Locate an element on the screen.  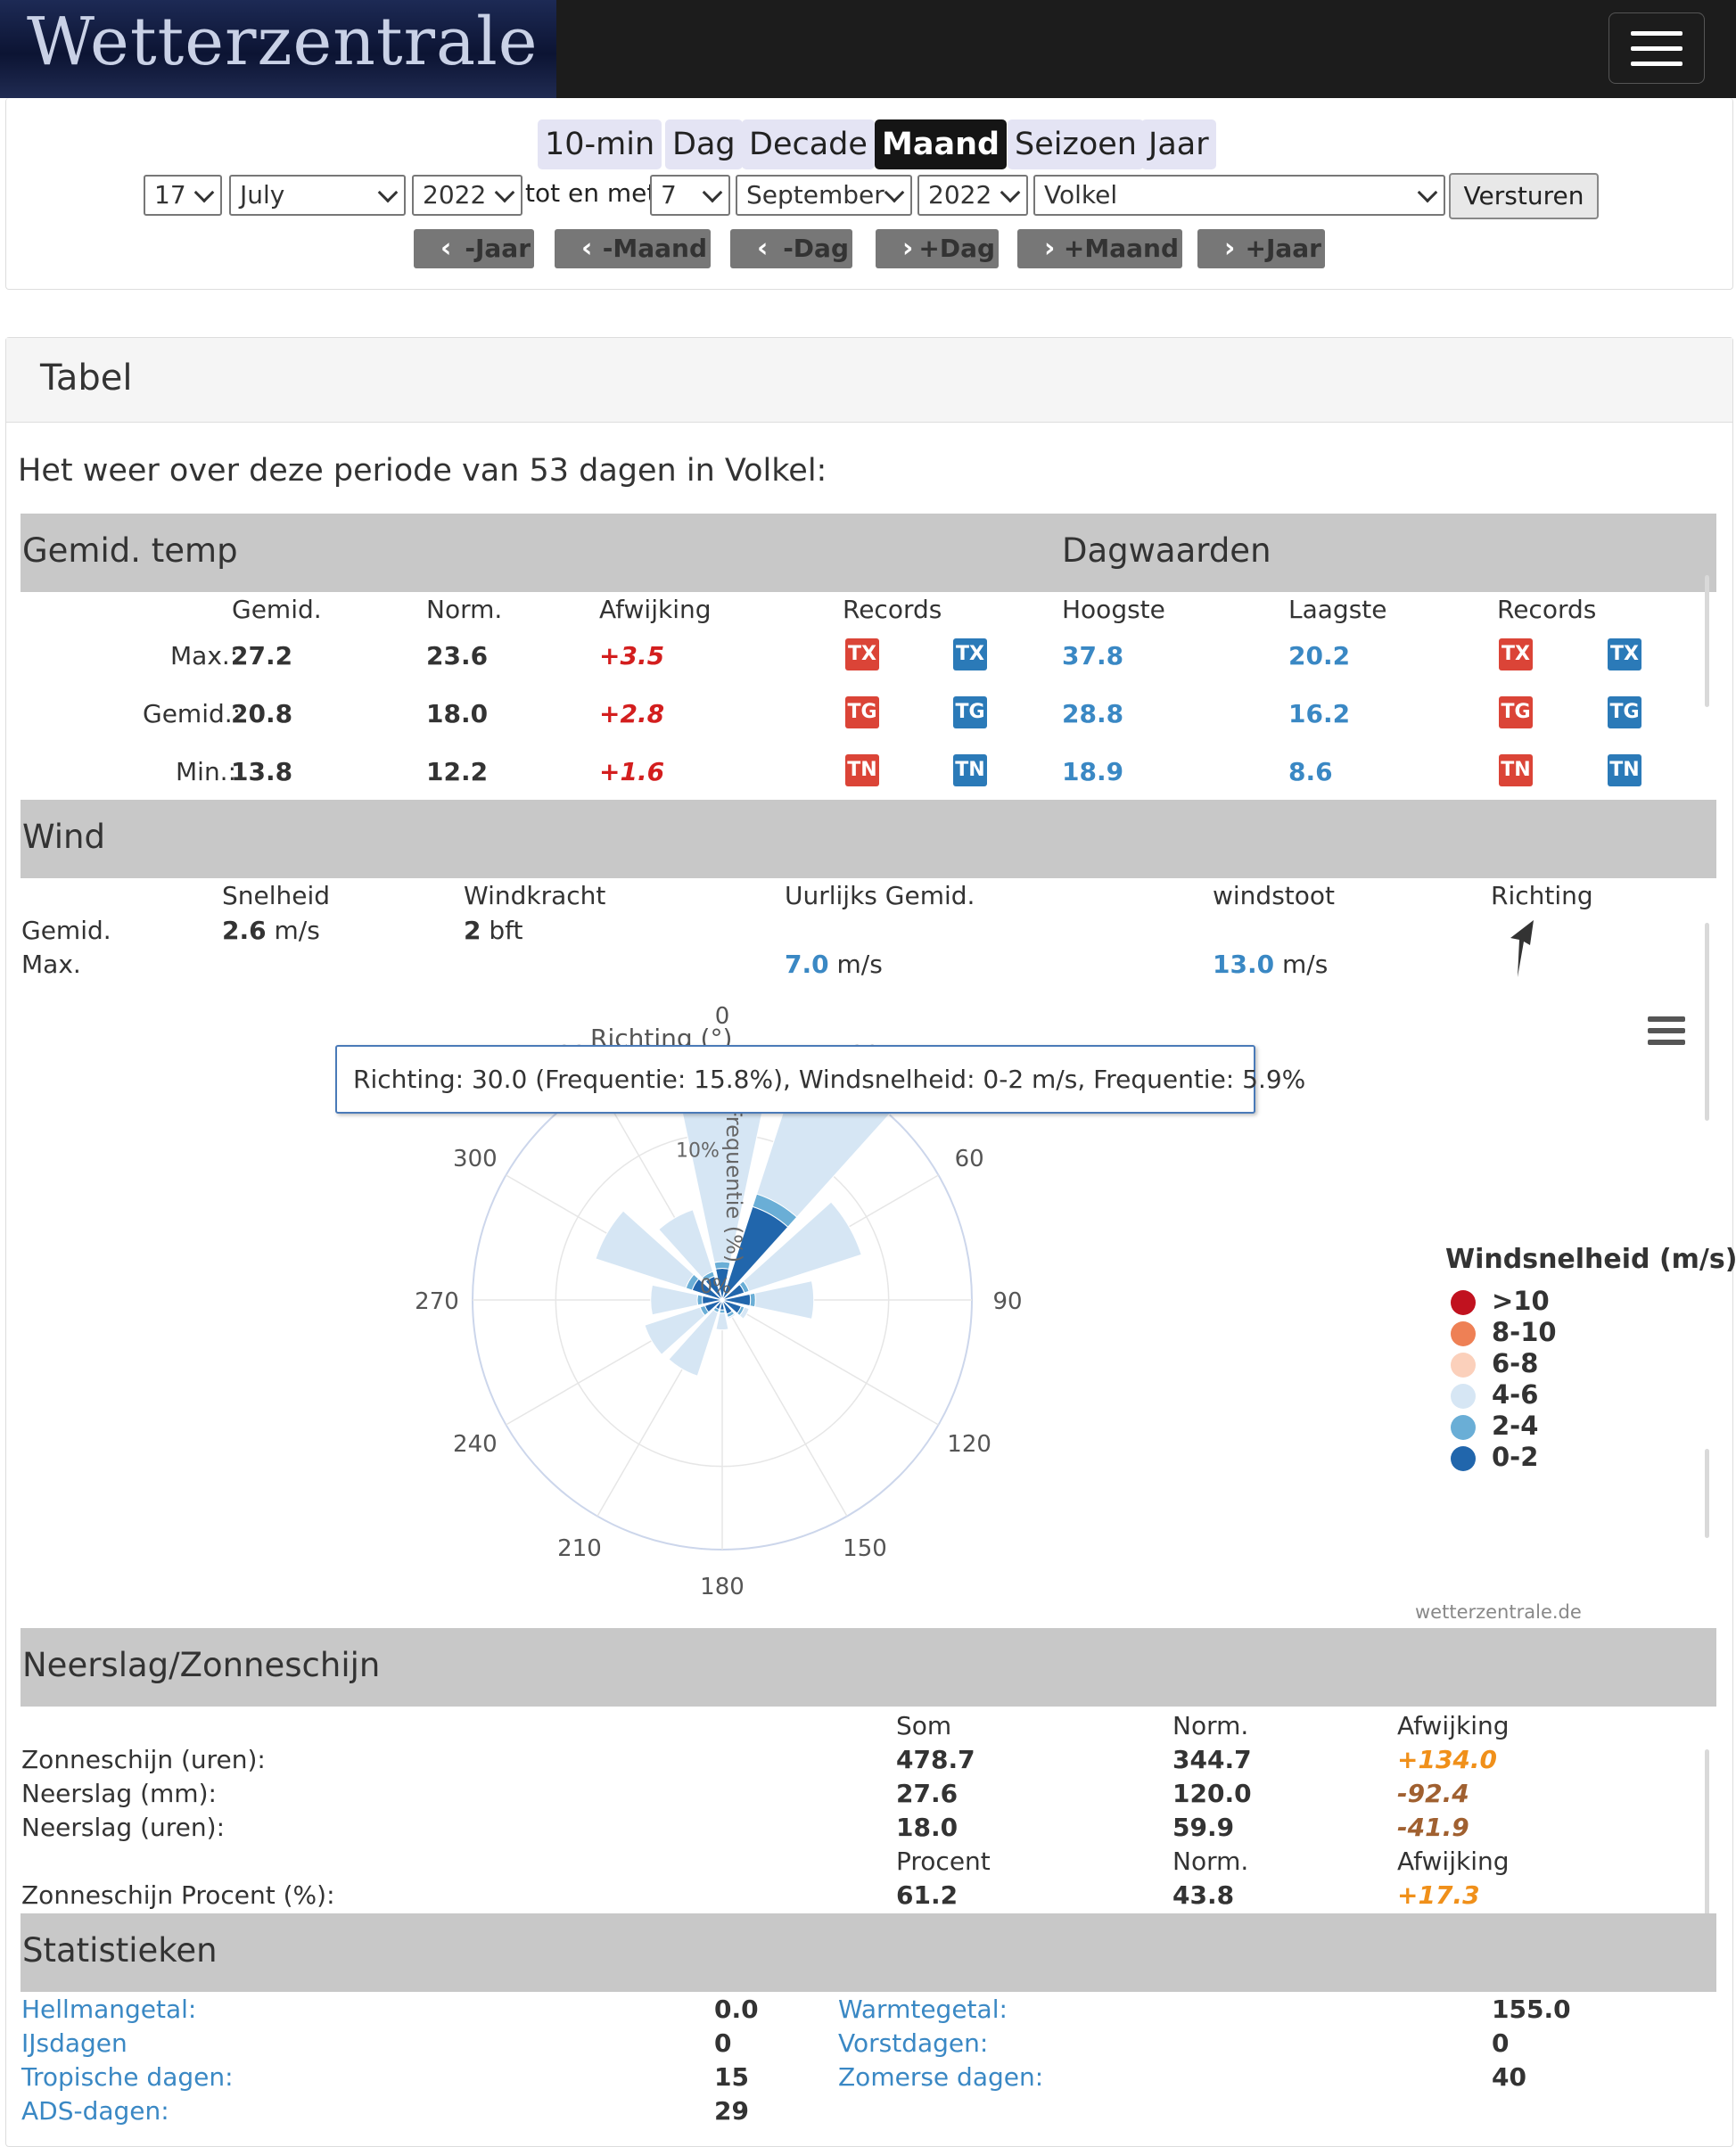
chevron-right-icon: › is located at coordinates (1230, 248).